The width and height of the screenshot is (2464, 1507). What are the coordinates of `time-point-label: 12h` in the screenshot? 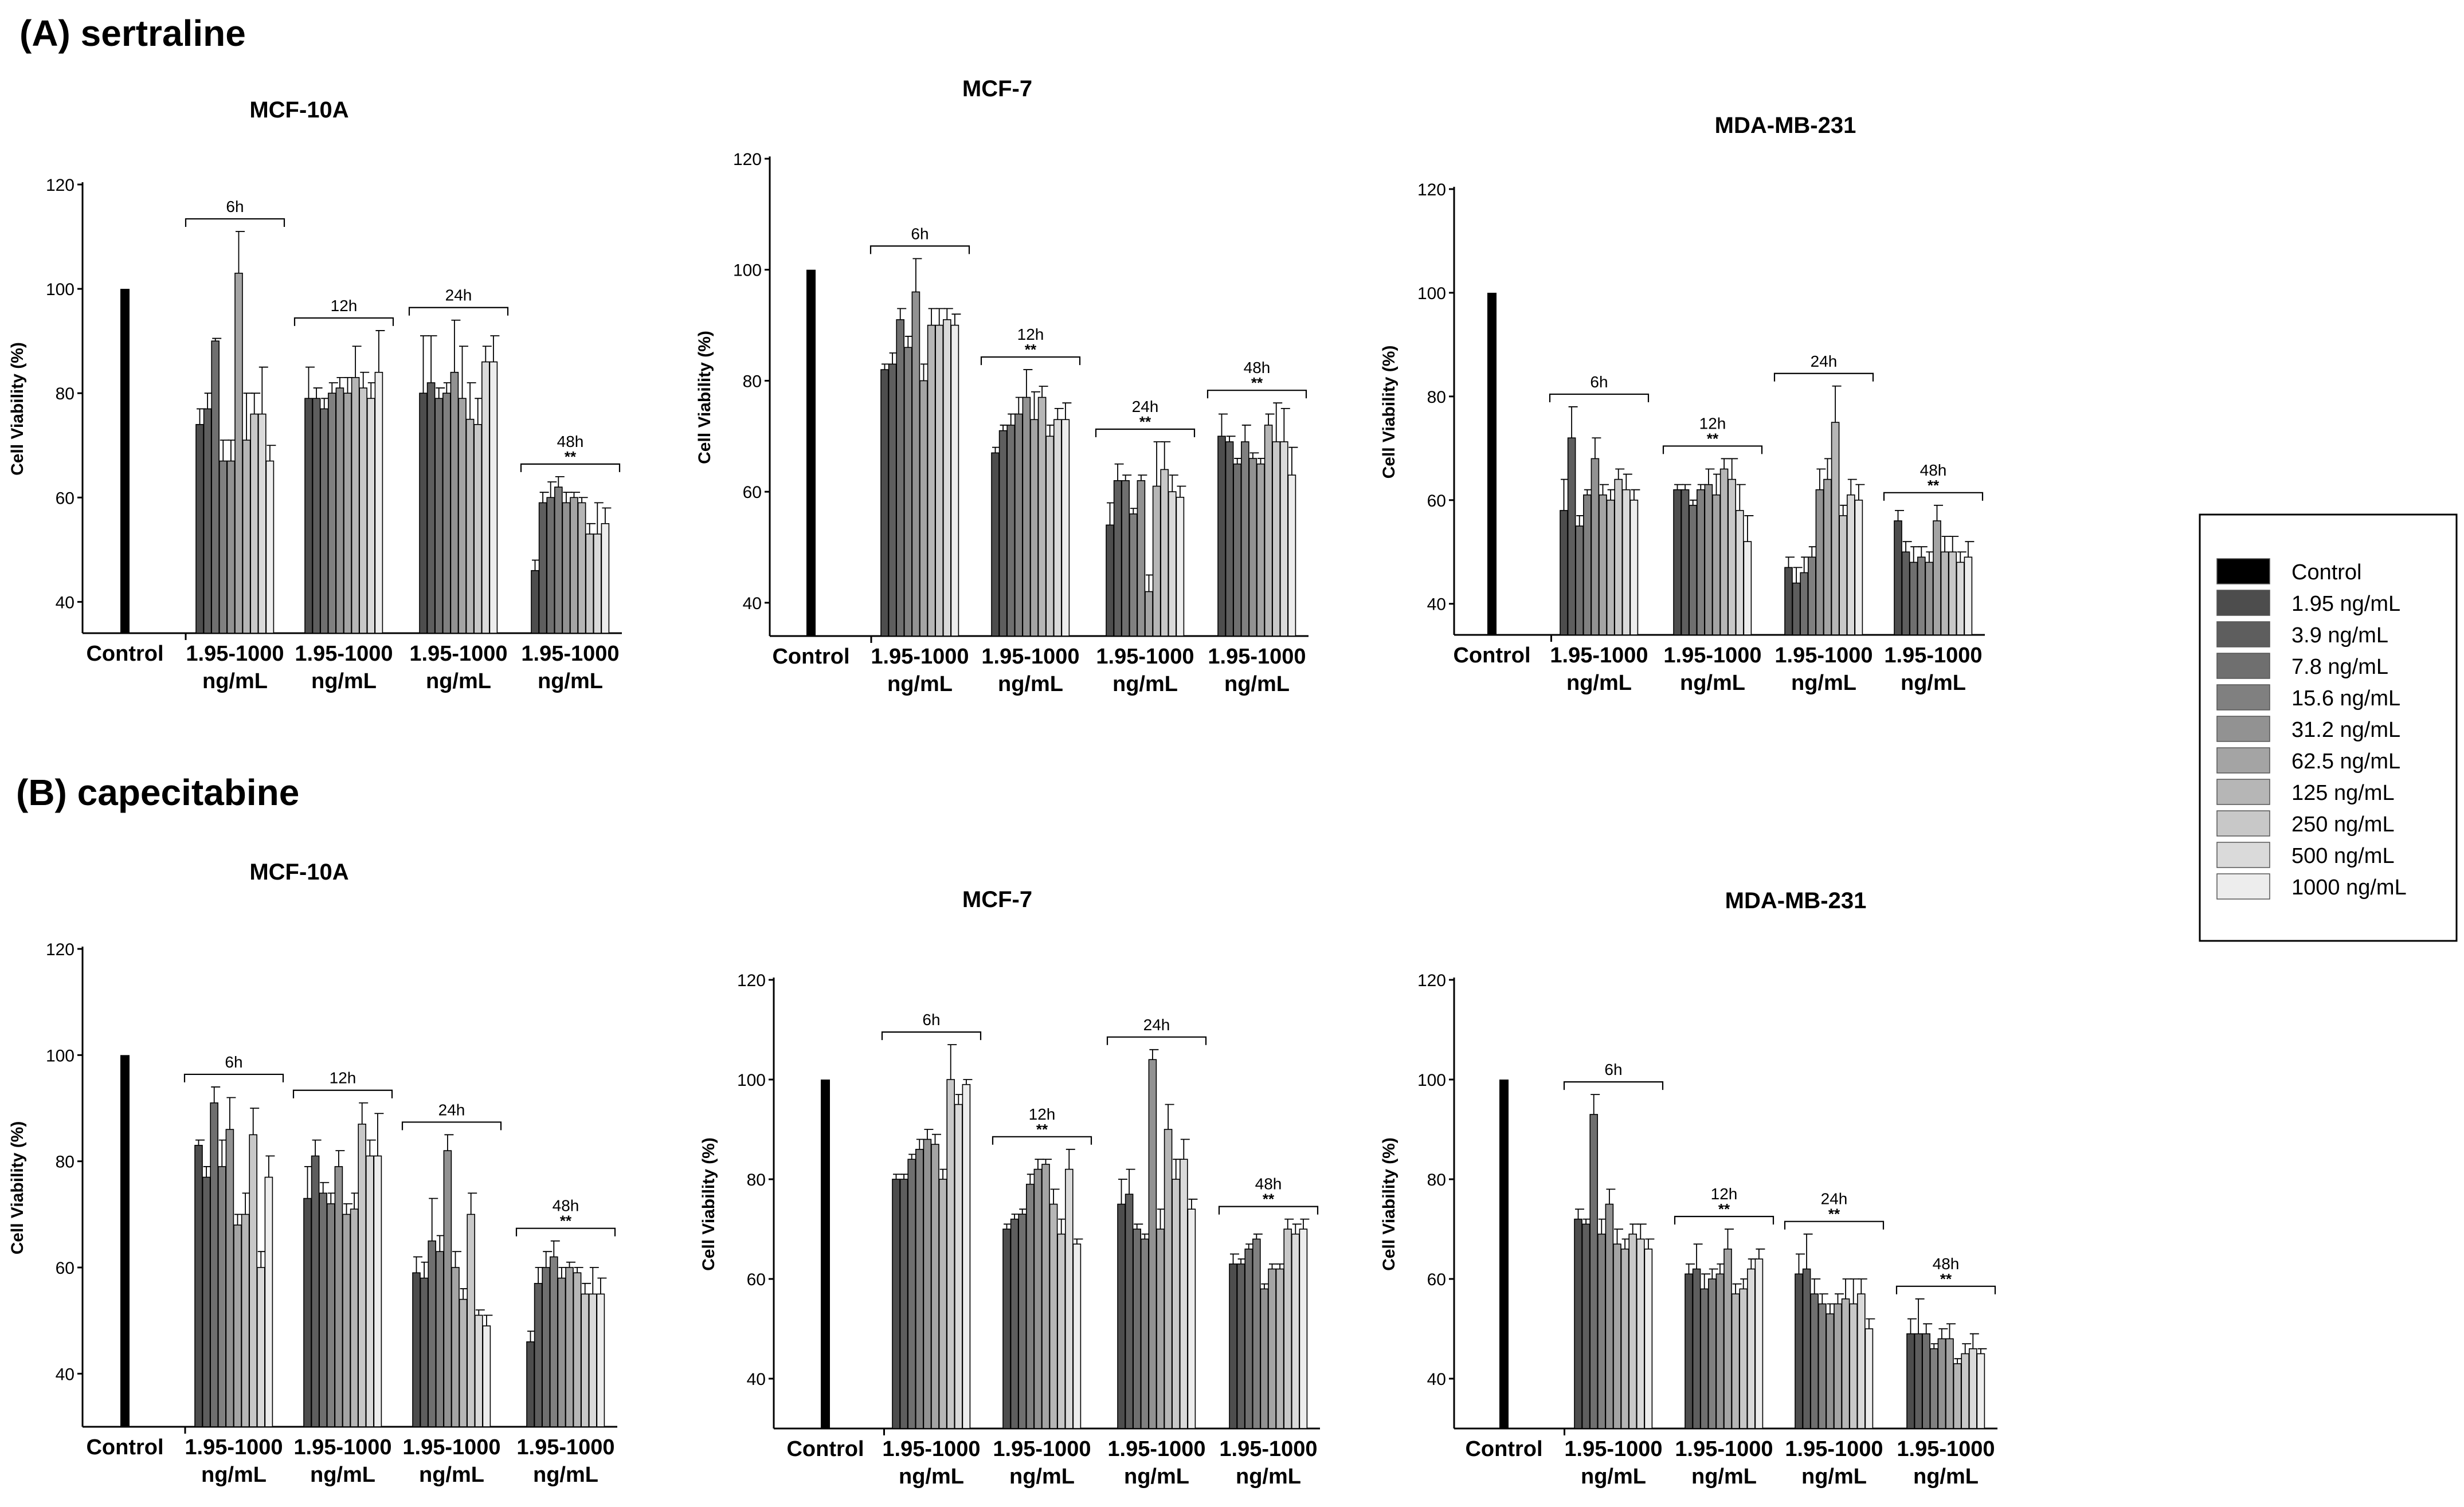 It's located at (344, 306).